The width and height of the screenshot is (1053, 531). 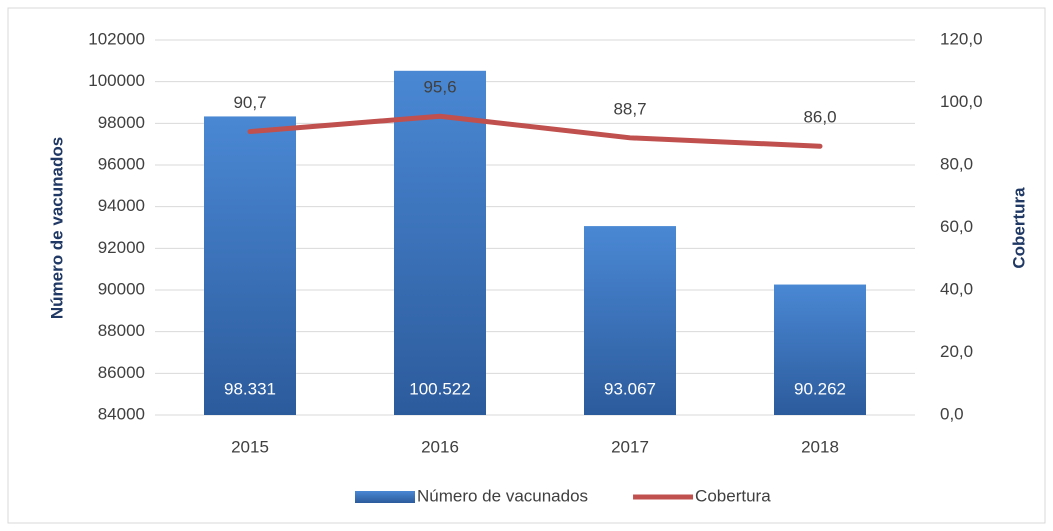 What do you see at coordinates (820, 446) in the screenshot?
I see `x-tick-label: 2018` at bounding box center [820, 446].